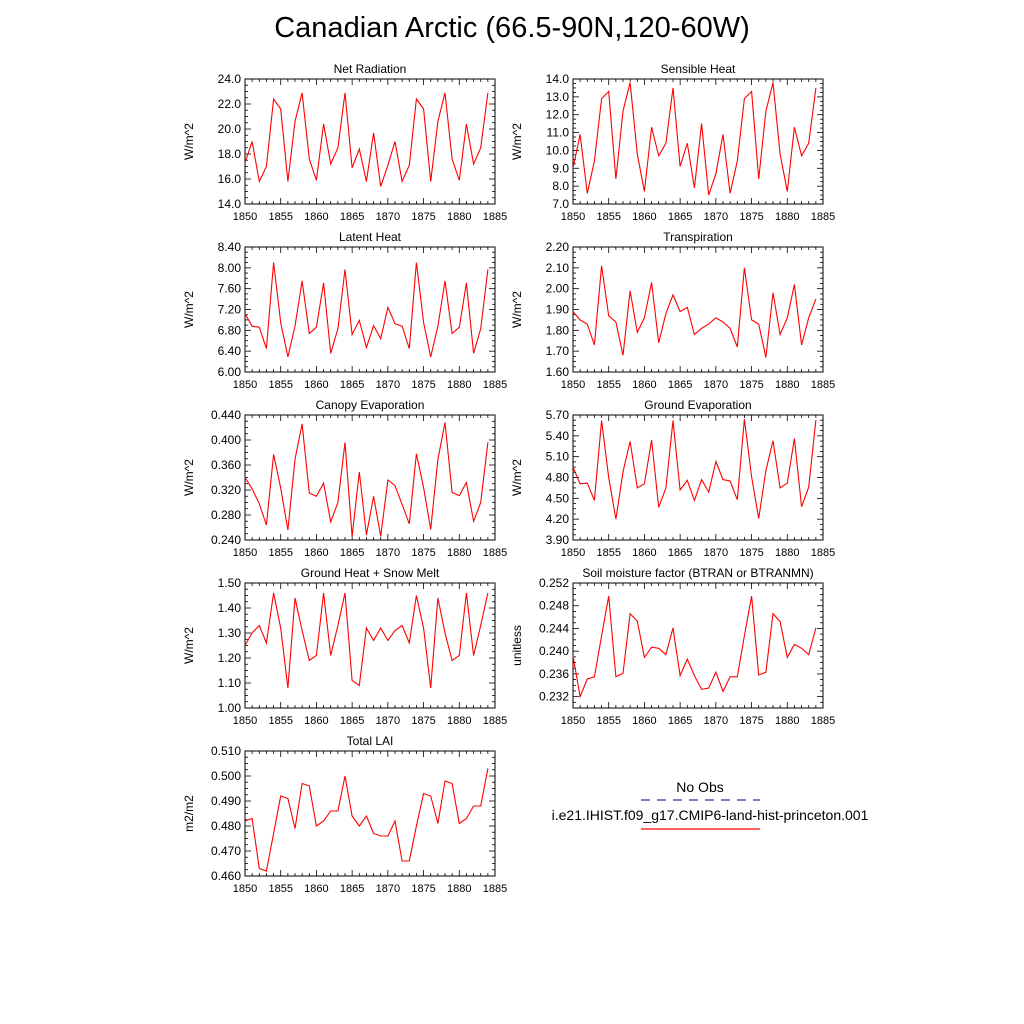 The height and width of the screenshot is (1024, 1024). Describe the element at coordinates (230, 351) in the screenshot. I see `y-tick-label: 6.40` at that location.